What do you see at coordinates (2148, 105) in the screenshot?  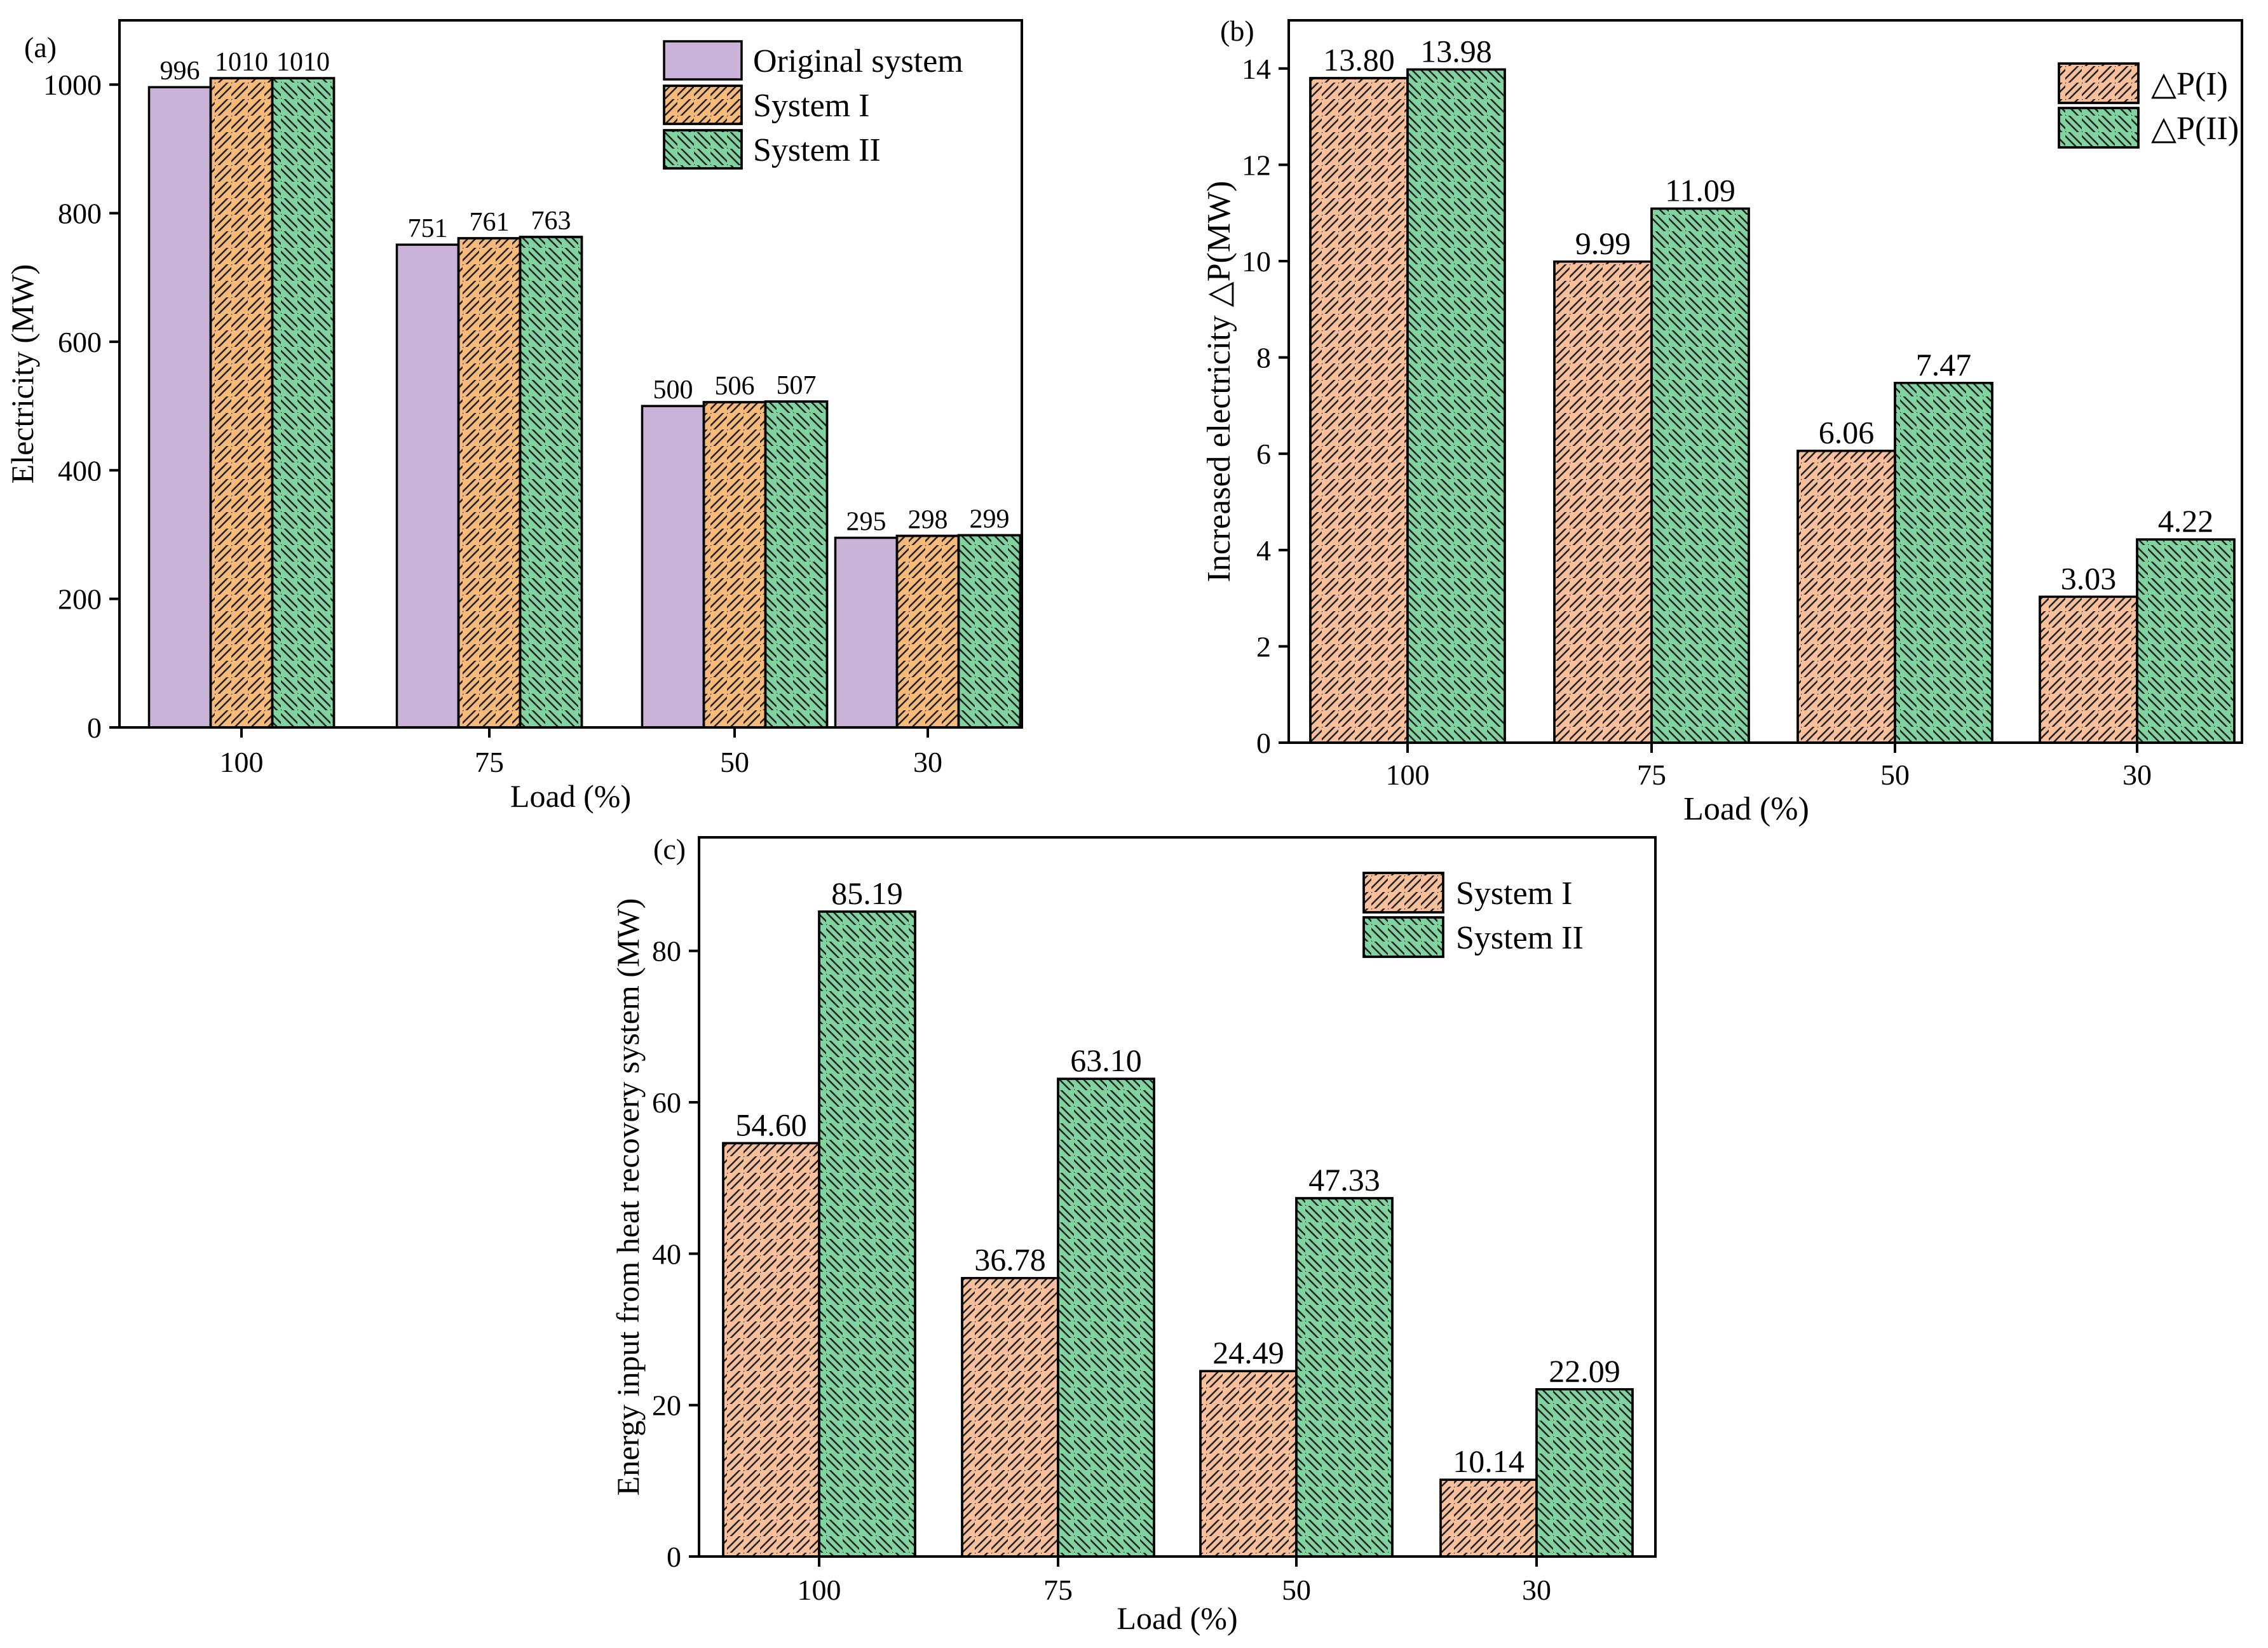 I see `legend: △P(I) △P(II)` at bounding box center [2148, 105].